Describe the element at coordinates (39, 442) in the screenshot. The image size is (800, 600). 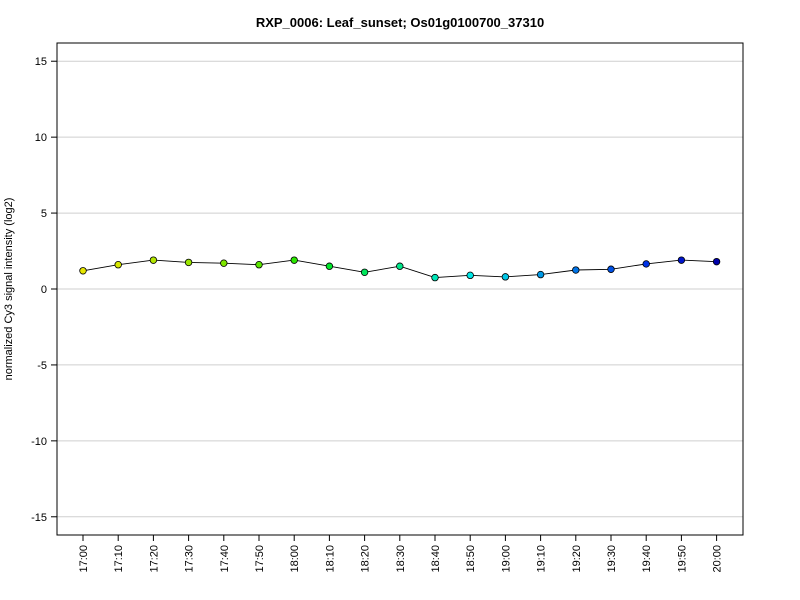
I see `y-tick-label: -10` at that location.